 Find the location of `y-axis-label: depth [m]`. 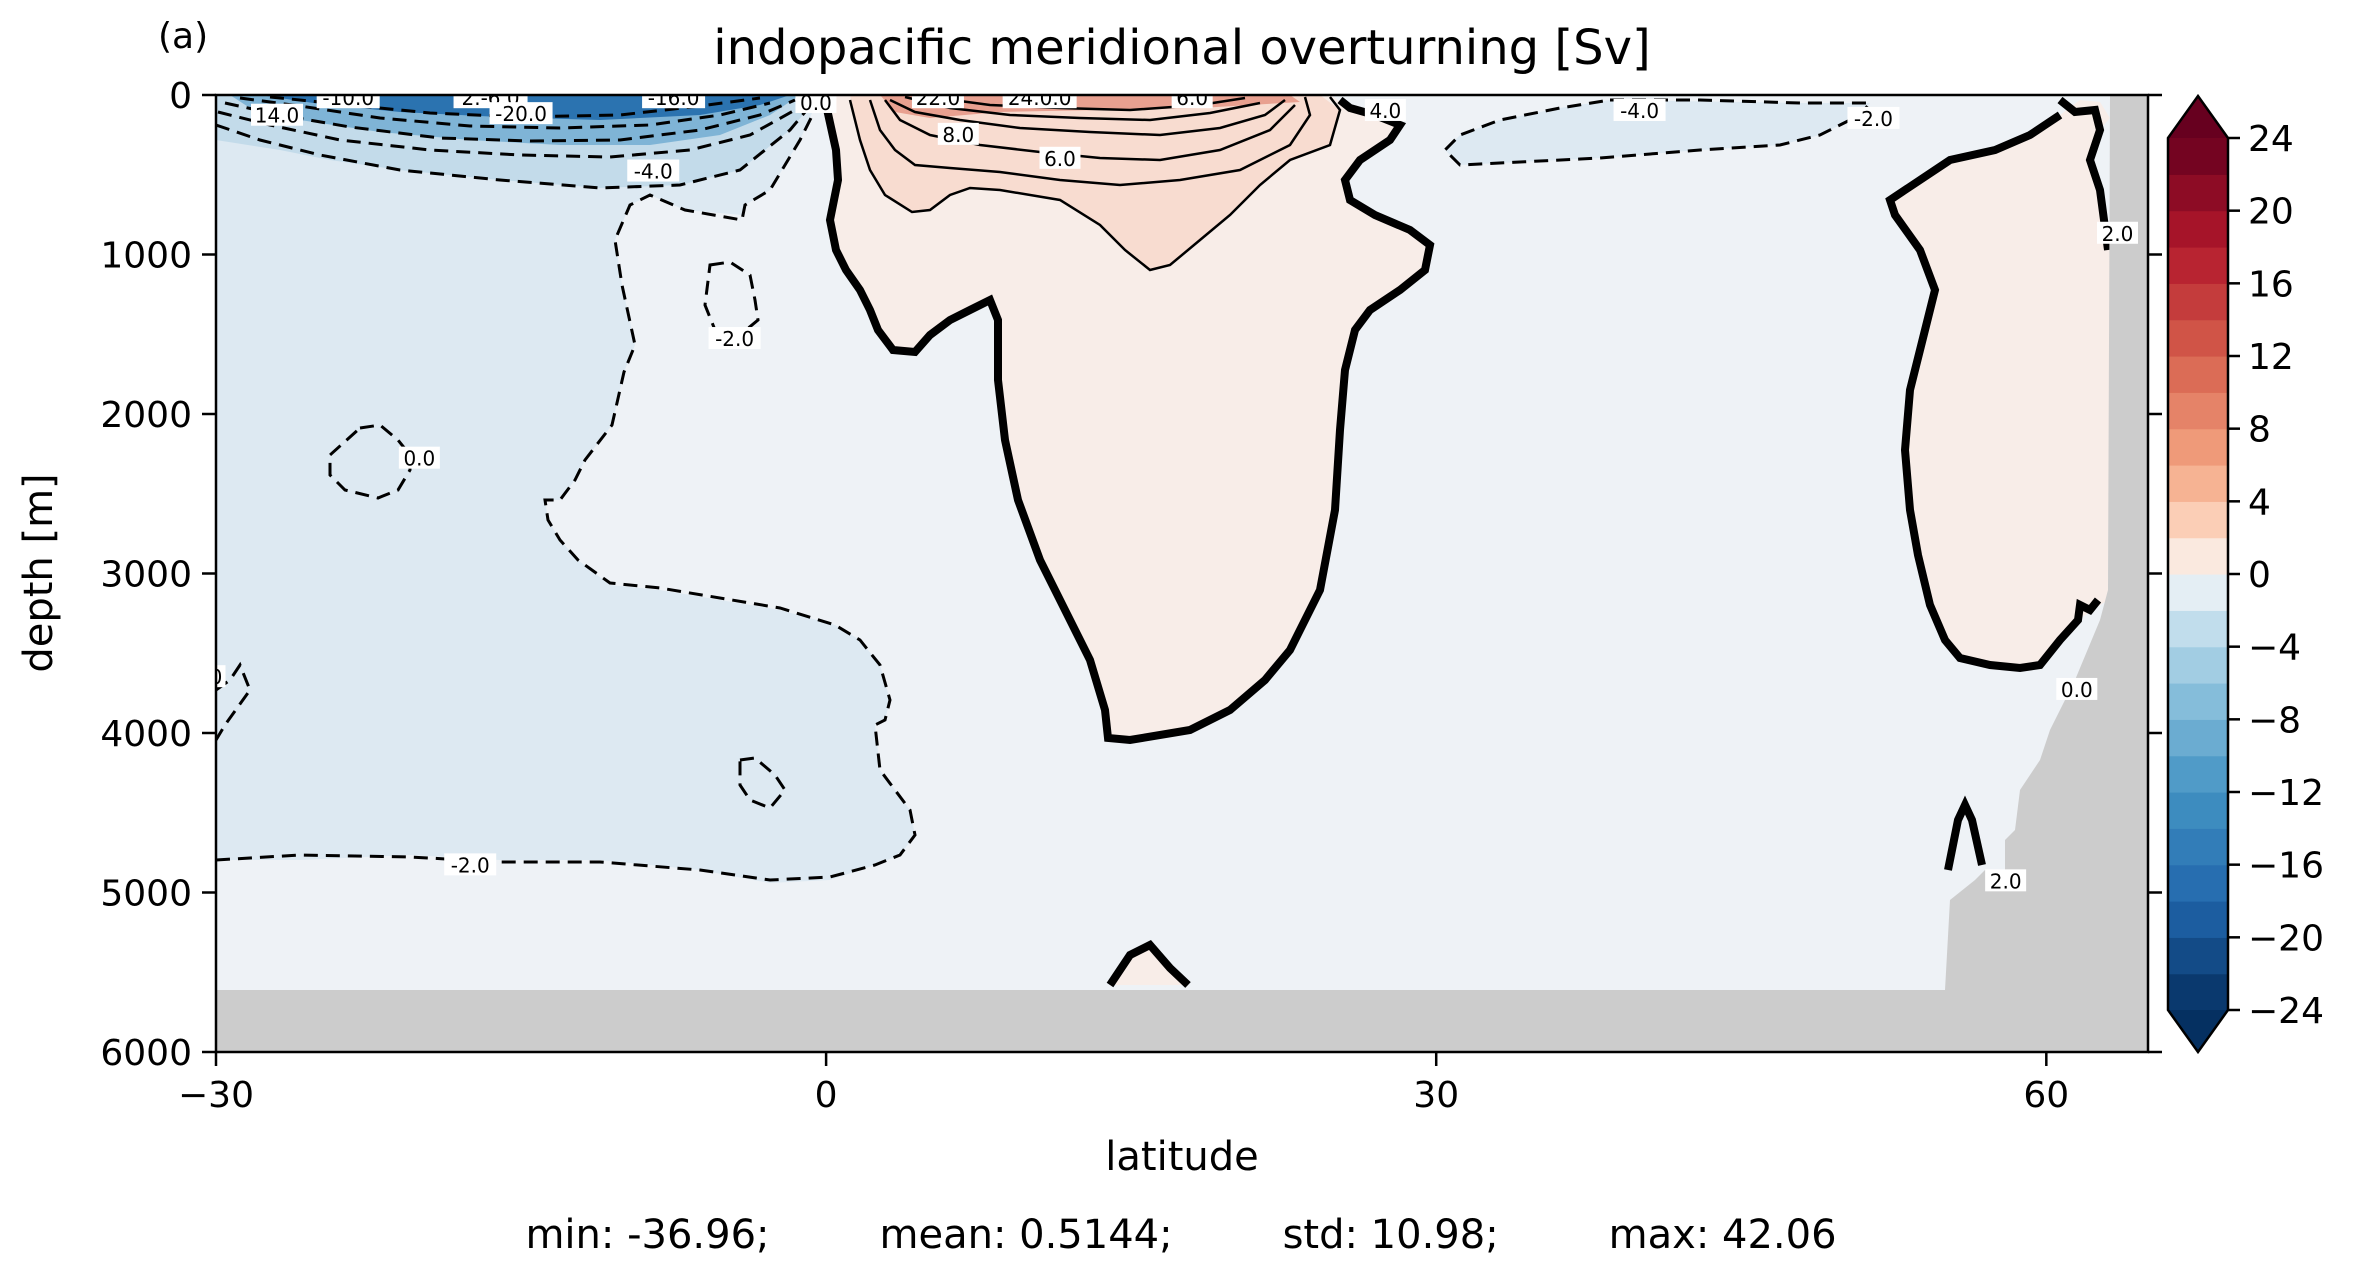

y-axis-label: depth [m] is located at coordinates (39, 572).